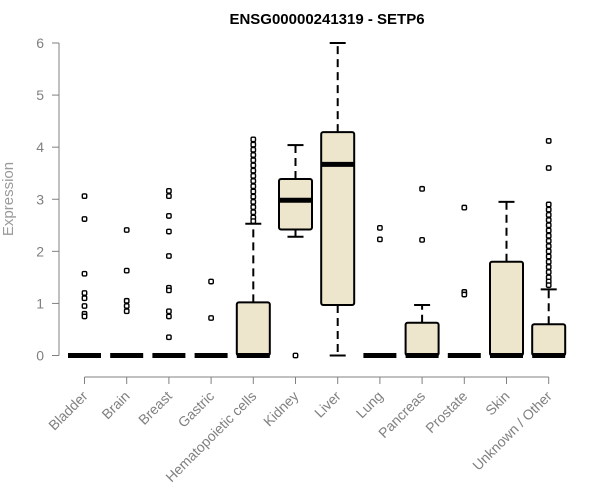 This screenshot has width=600, height=500. I want to click on box-group-breast, so click(169, 273).